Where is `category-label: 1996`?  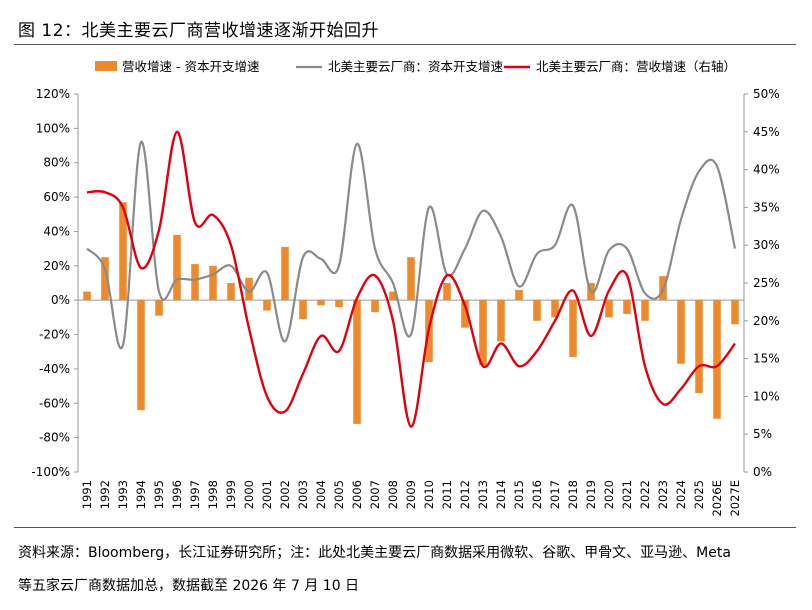
category-label: 1996 is located at coordinates (177, 494).